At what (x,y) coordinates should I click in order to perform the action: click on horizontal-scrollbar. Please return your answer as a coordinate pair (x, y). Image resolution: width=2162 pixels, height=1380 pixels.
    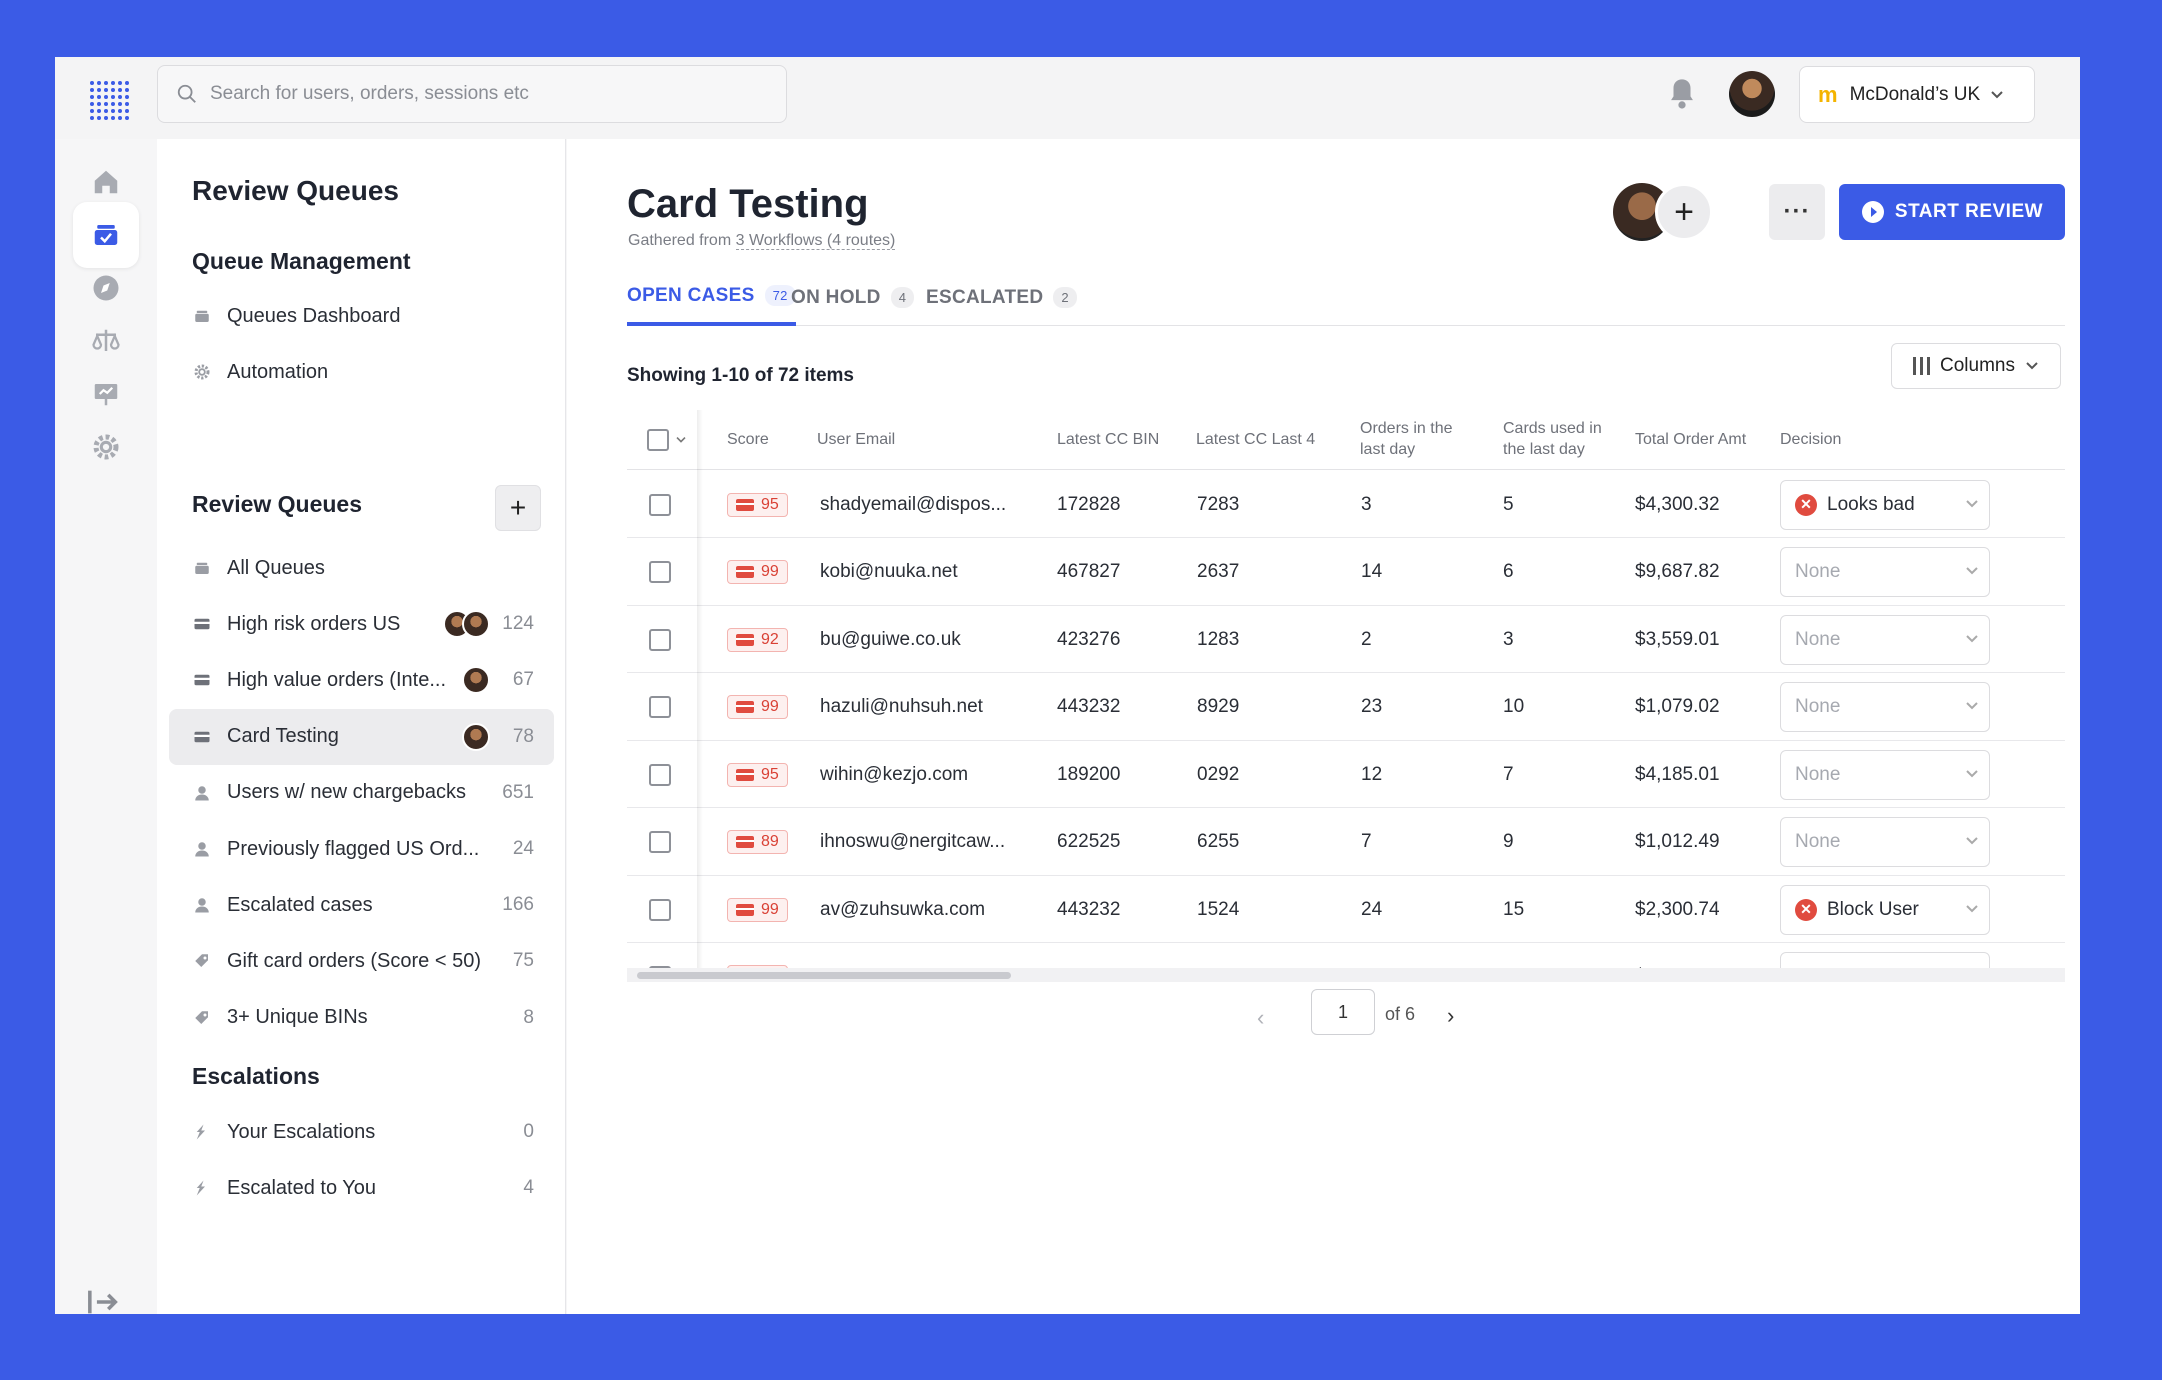
    Looking at the image, I should click on (1346, 975).